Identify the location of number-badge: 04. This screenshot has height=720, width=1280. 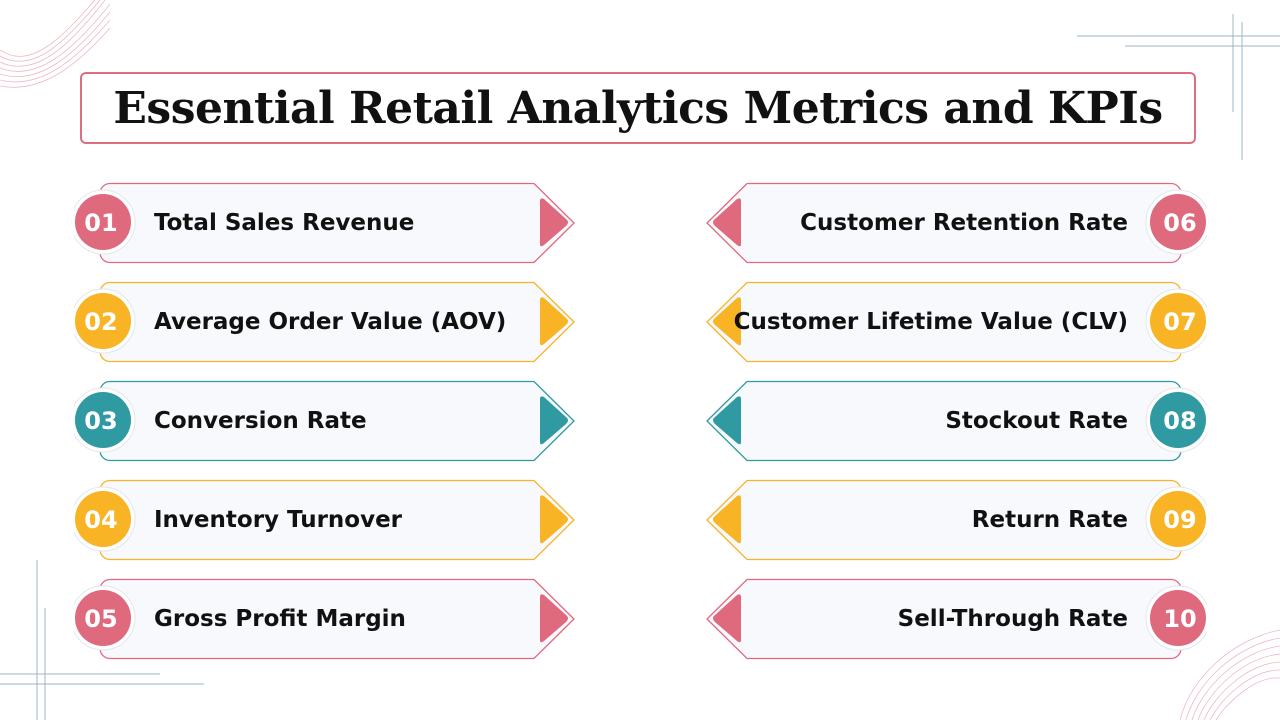
(101, 520).